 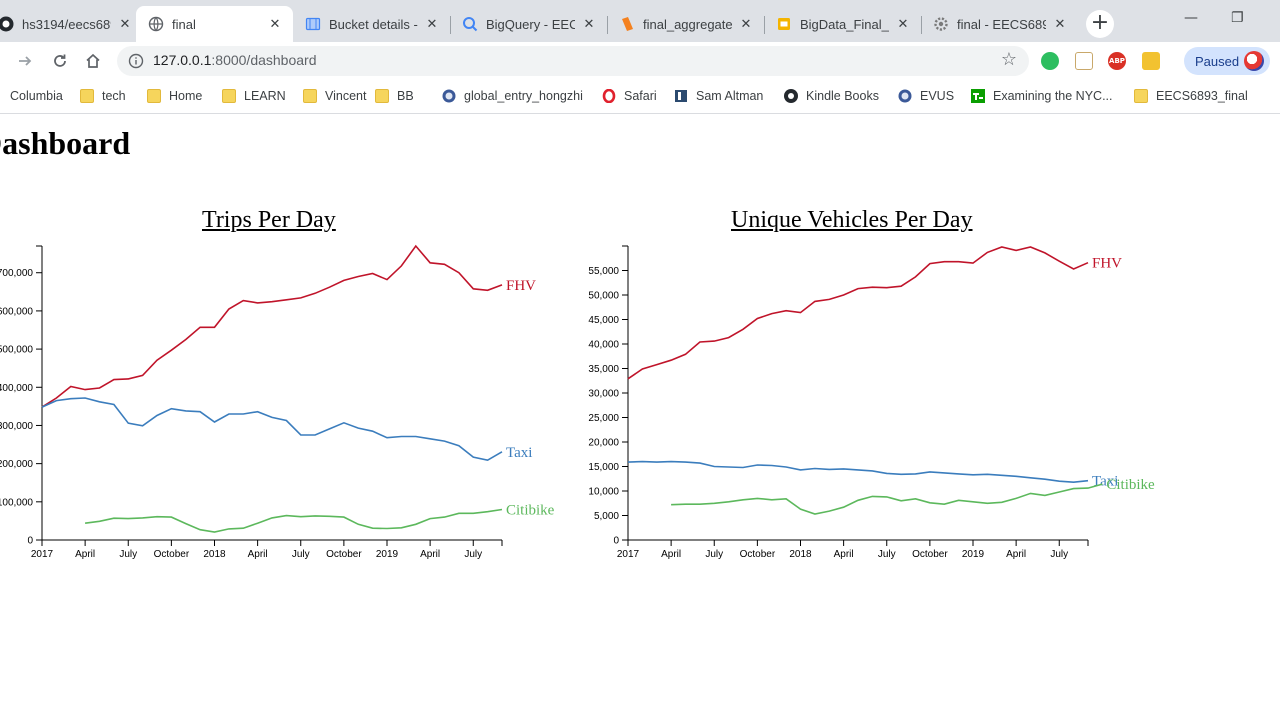 What do you see at coordinates (1008, 59) in the screenshot?
I see `bookmark-star-icon: ☆` at bounding box center [1008, 59].